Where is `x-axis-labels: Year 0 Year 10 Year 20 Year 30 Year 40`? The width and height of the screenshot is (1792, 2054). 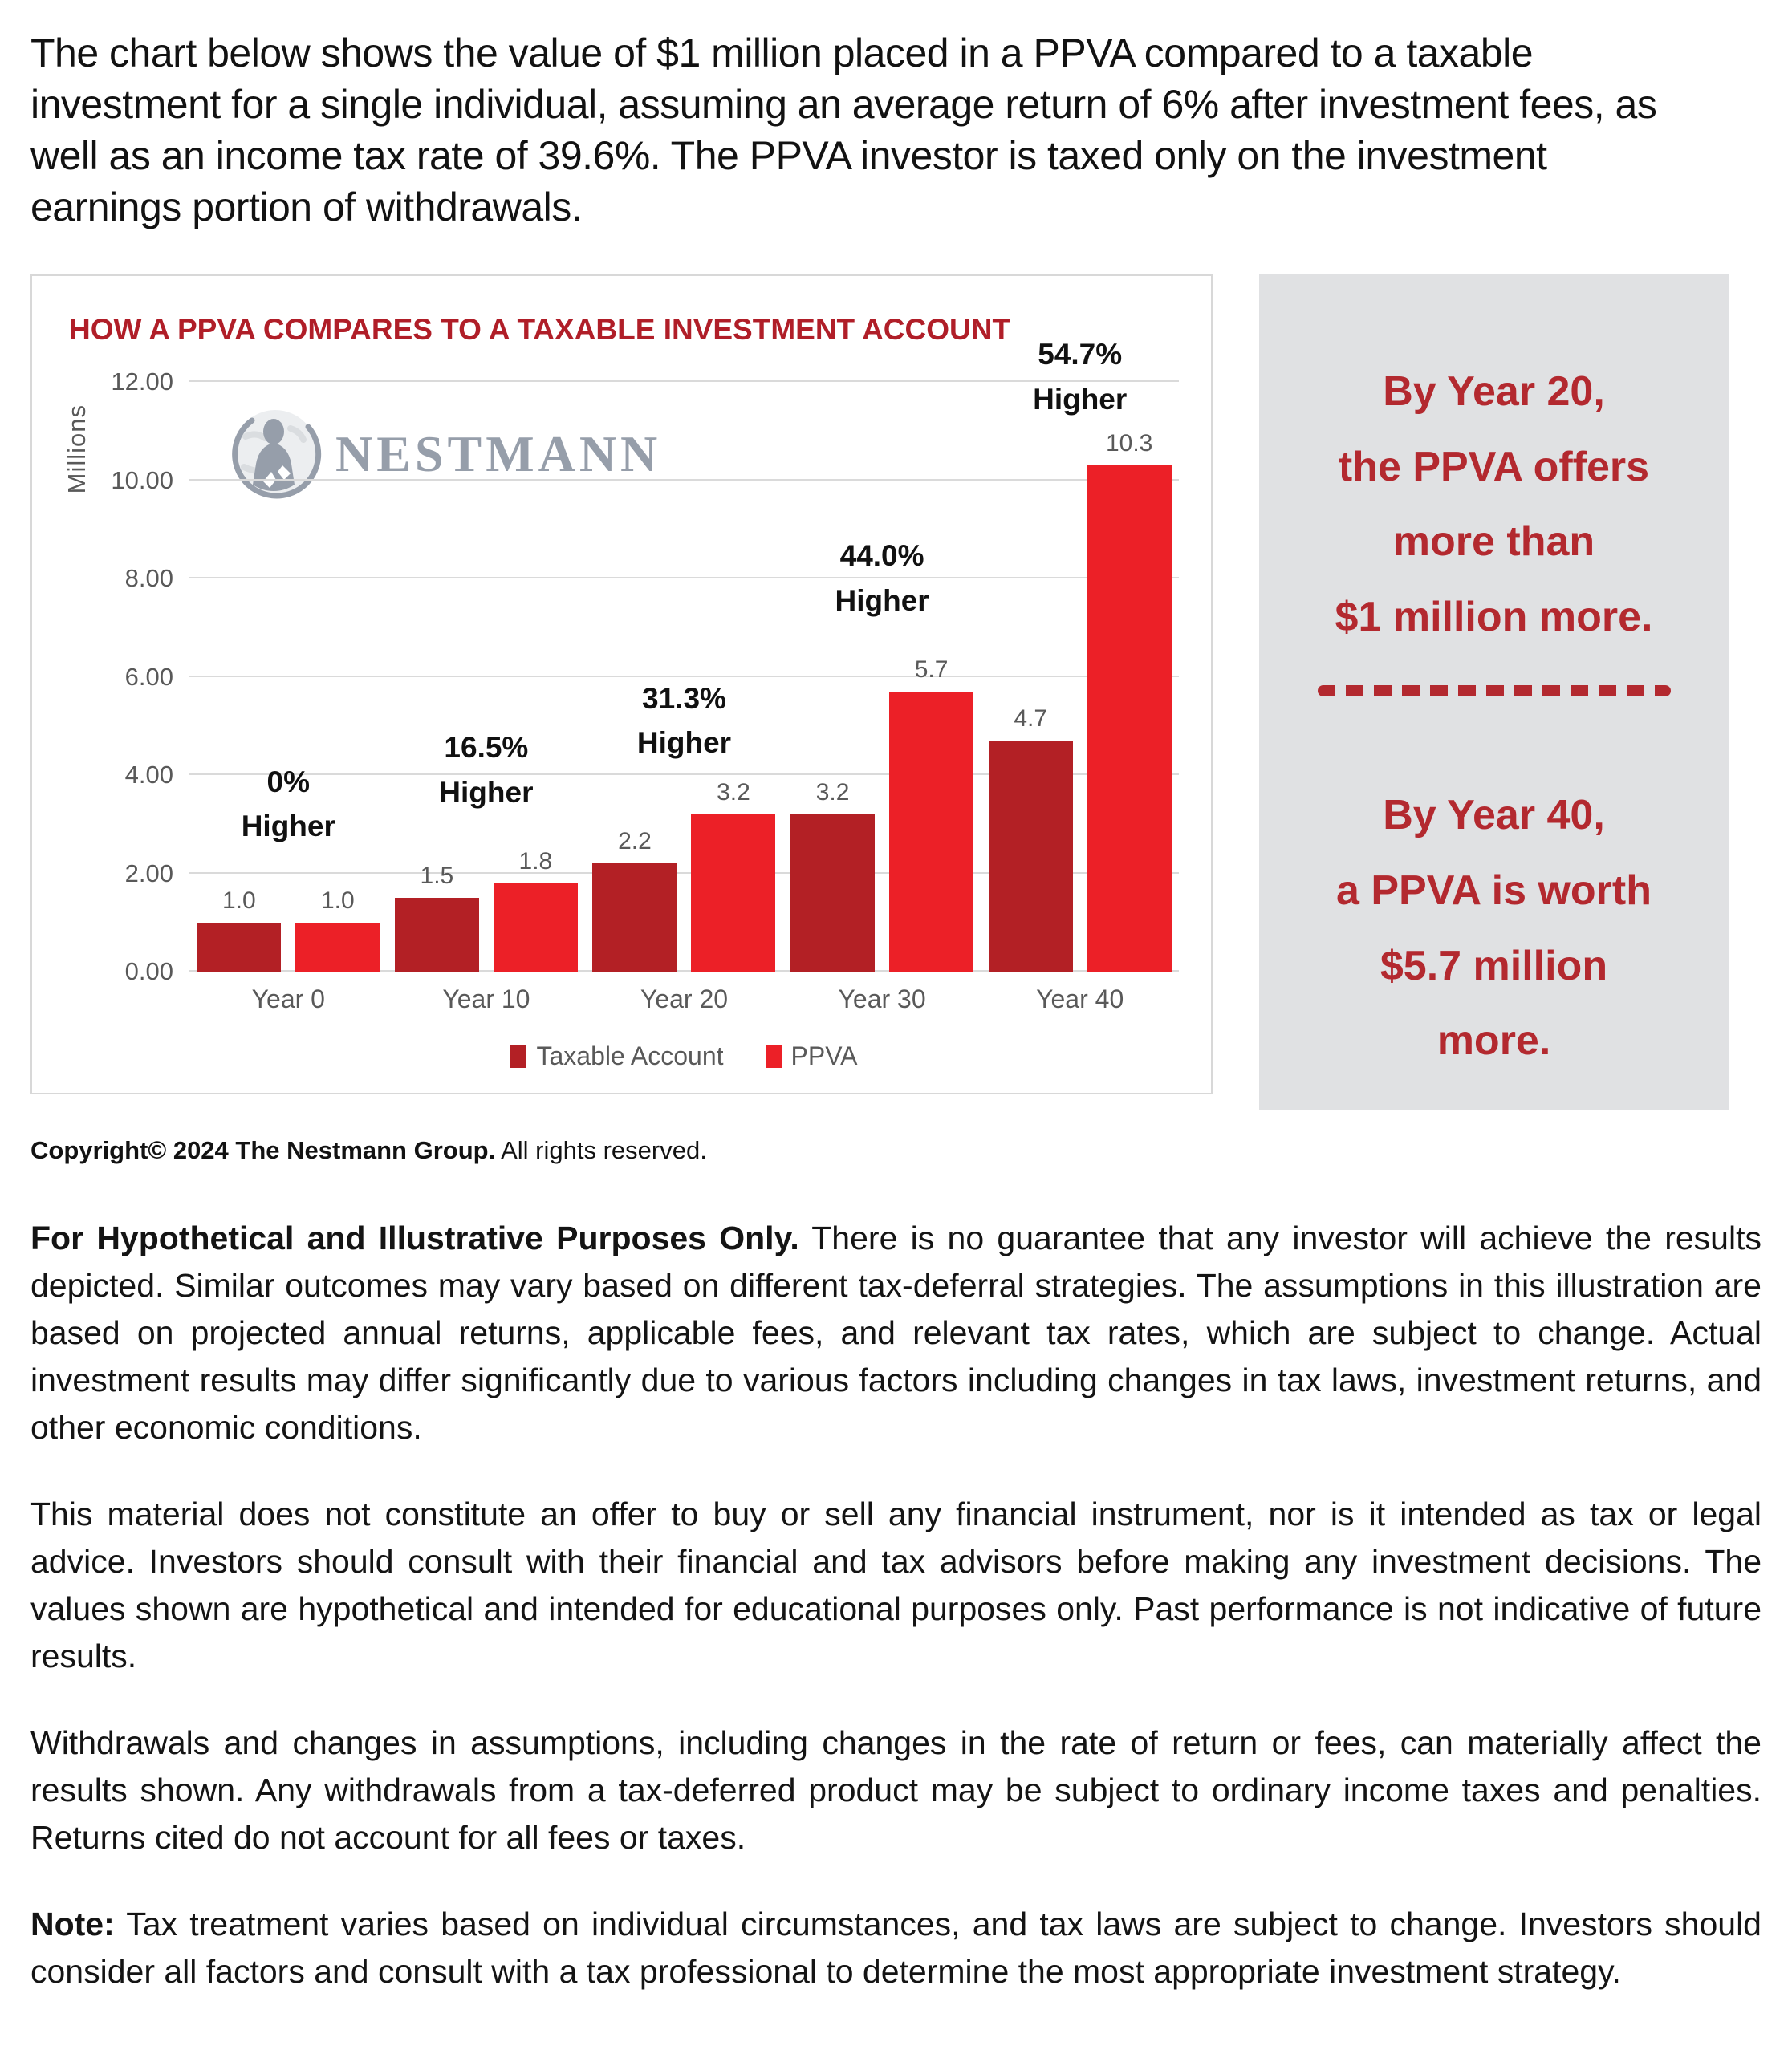 x-axis-labels: Year 0 Year 10 Year 20 Year 30 Year 40 is located at coordinates (684, 999).